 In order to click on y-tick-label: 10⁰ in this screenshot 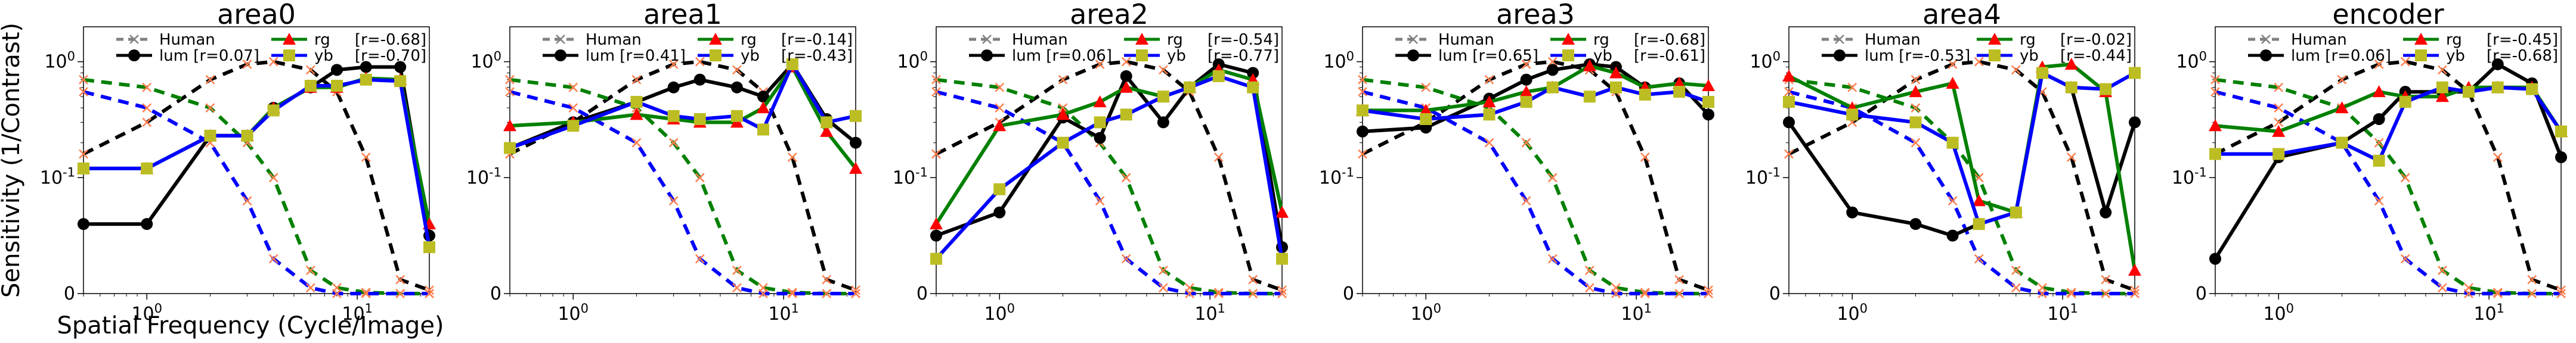, I will do `click(2191, 61)`.